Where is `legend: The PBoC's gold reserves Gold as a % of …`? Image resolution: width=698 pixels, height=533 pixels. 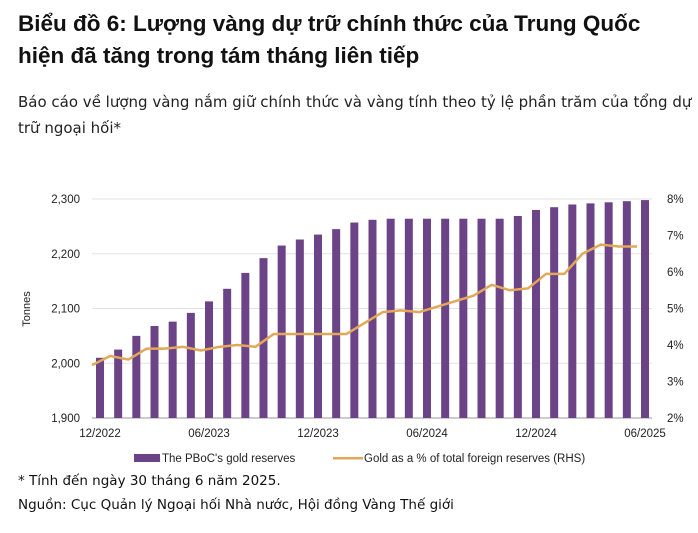 legend: The PBoC's gold reserves Gold as a % of … is located at coordinates (359, 459).